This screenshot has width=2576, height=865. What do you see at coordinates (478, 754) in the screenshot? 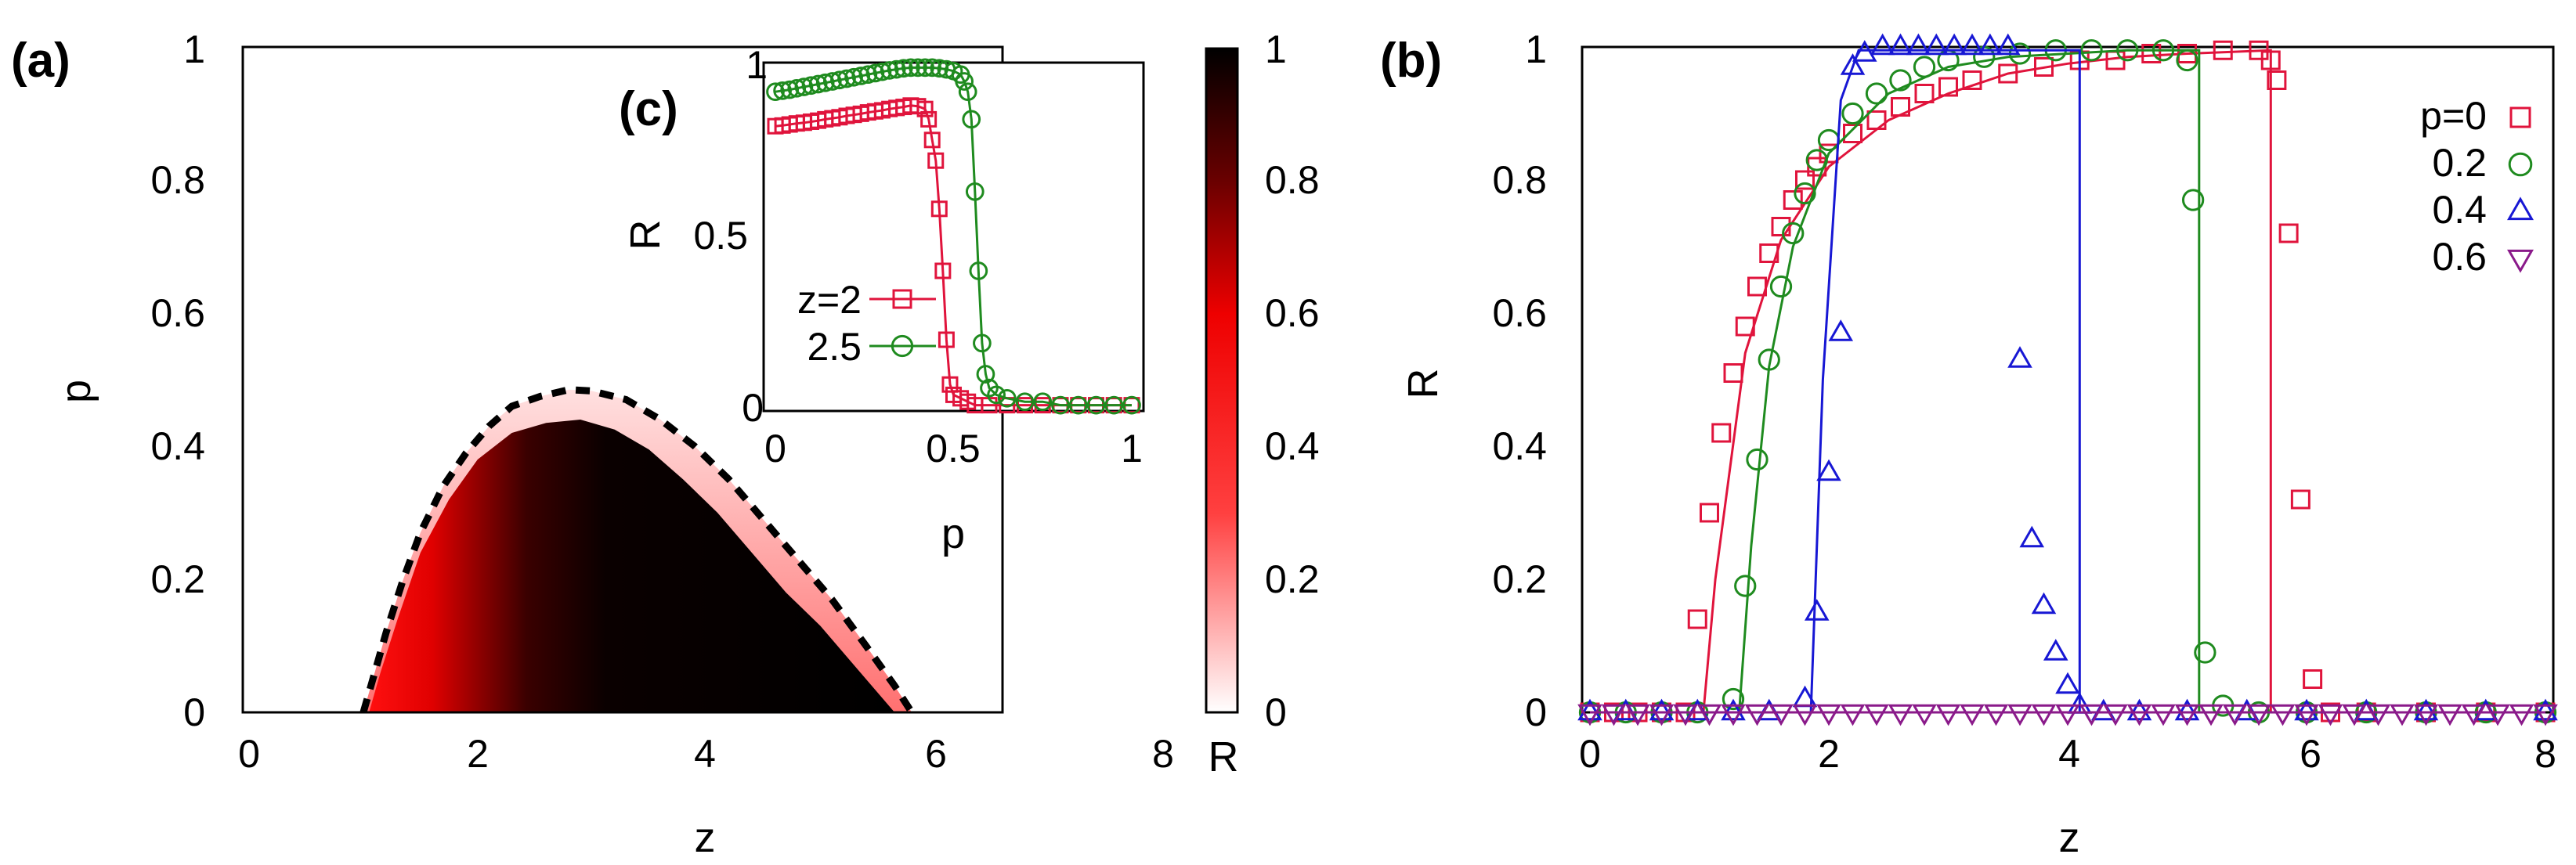
I see `a-xtick-2: 2` at bounding box center [478, 754].